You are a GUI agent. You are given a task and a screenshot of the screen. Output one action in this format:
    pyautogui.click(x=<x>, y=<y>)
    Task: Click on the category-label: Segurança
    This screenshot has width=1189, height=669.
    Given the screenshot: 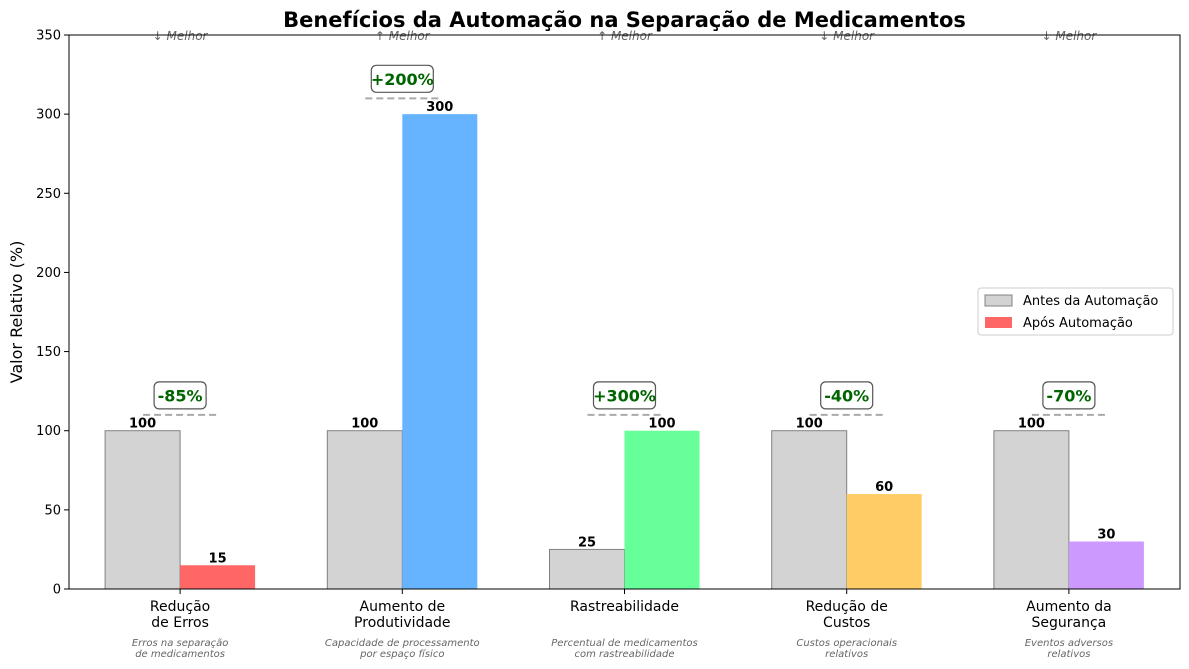 What is the action you would take?
    pyautogui.click(x=1069, y=623)
    